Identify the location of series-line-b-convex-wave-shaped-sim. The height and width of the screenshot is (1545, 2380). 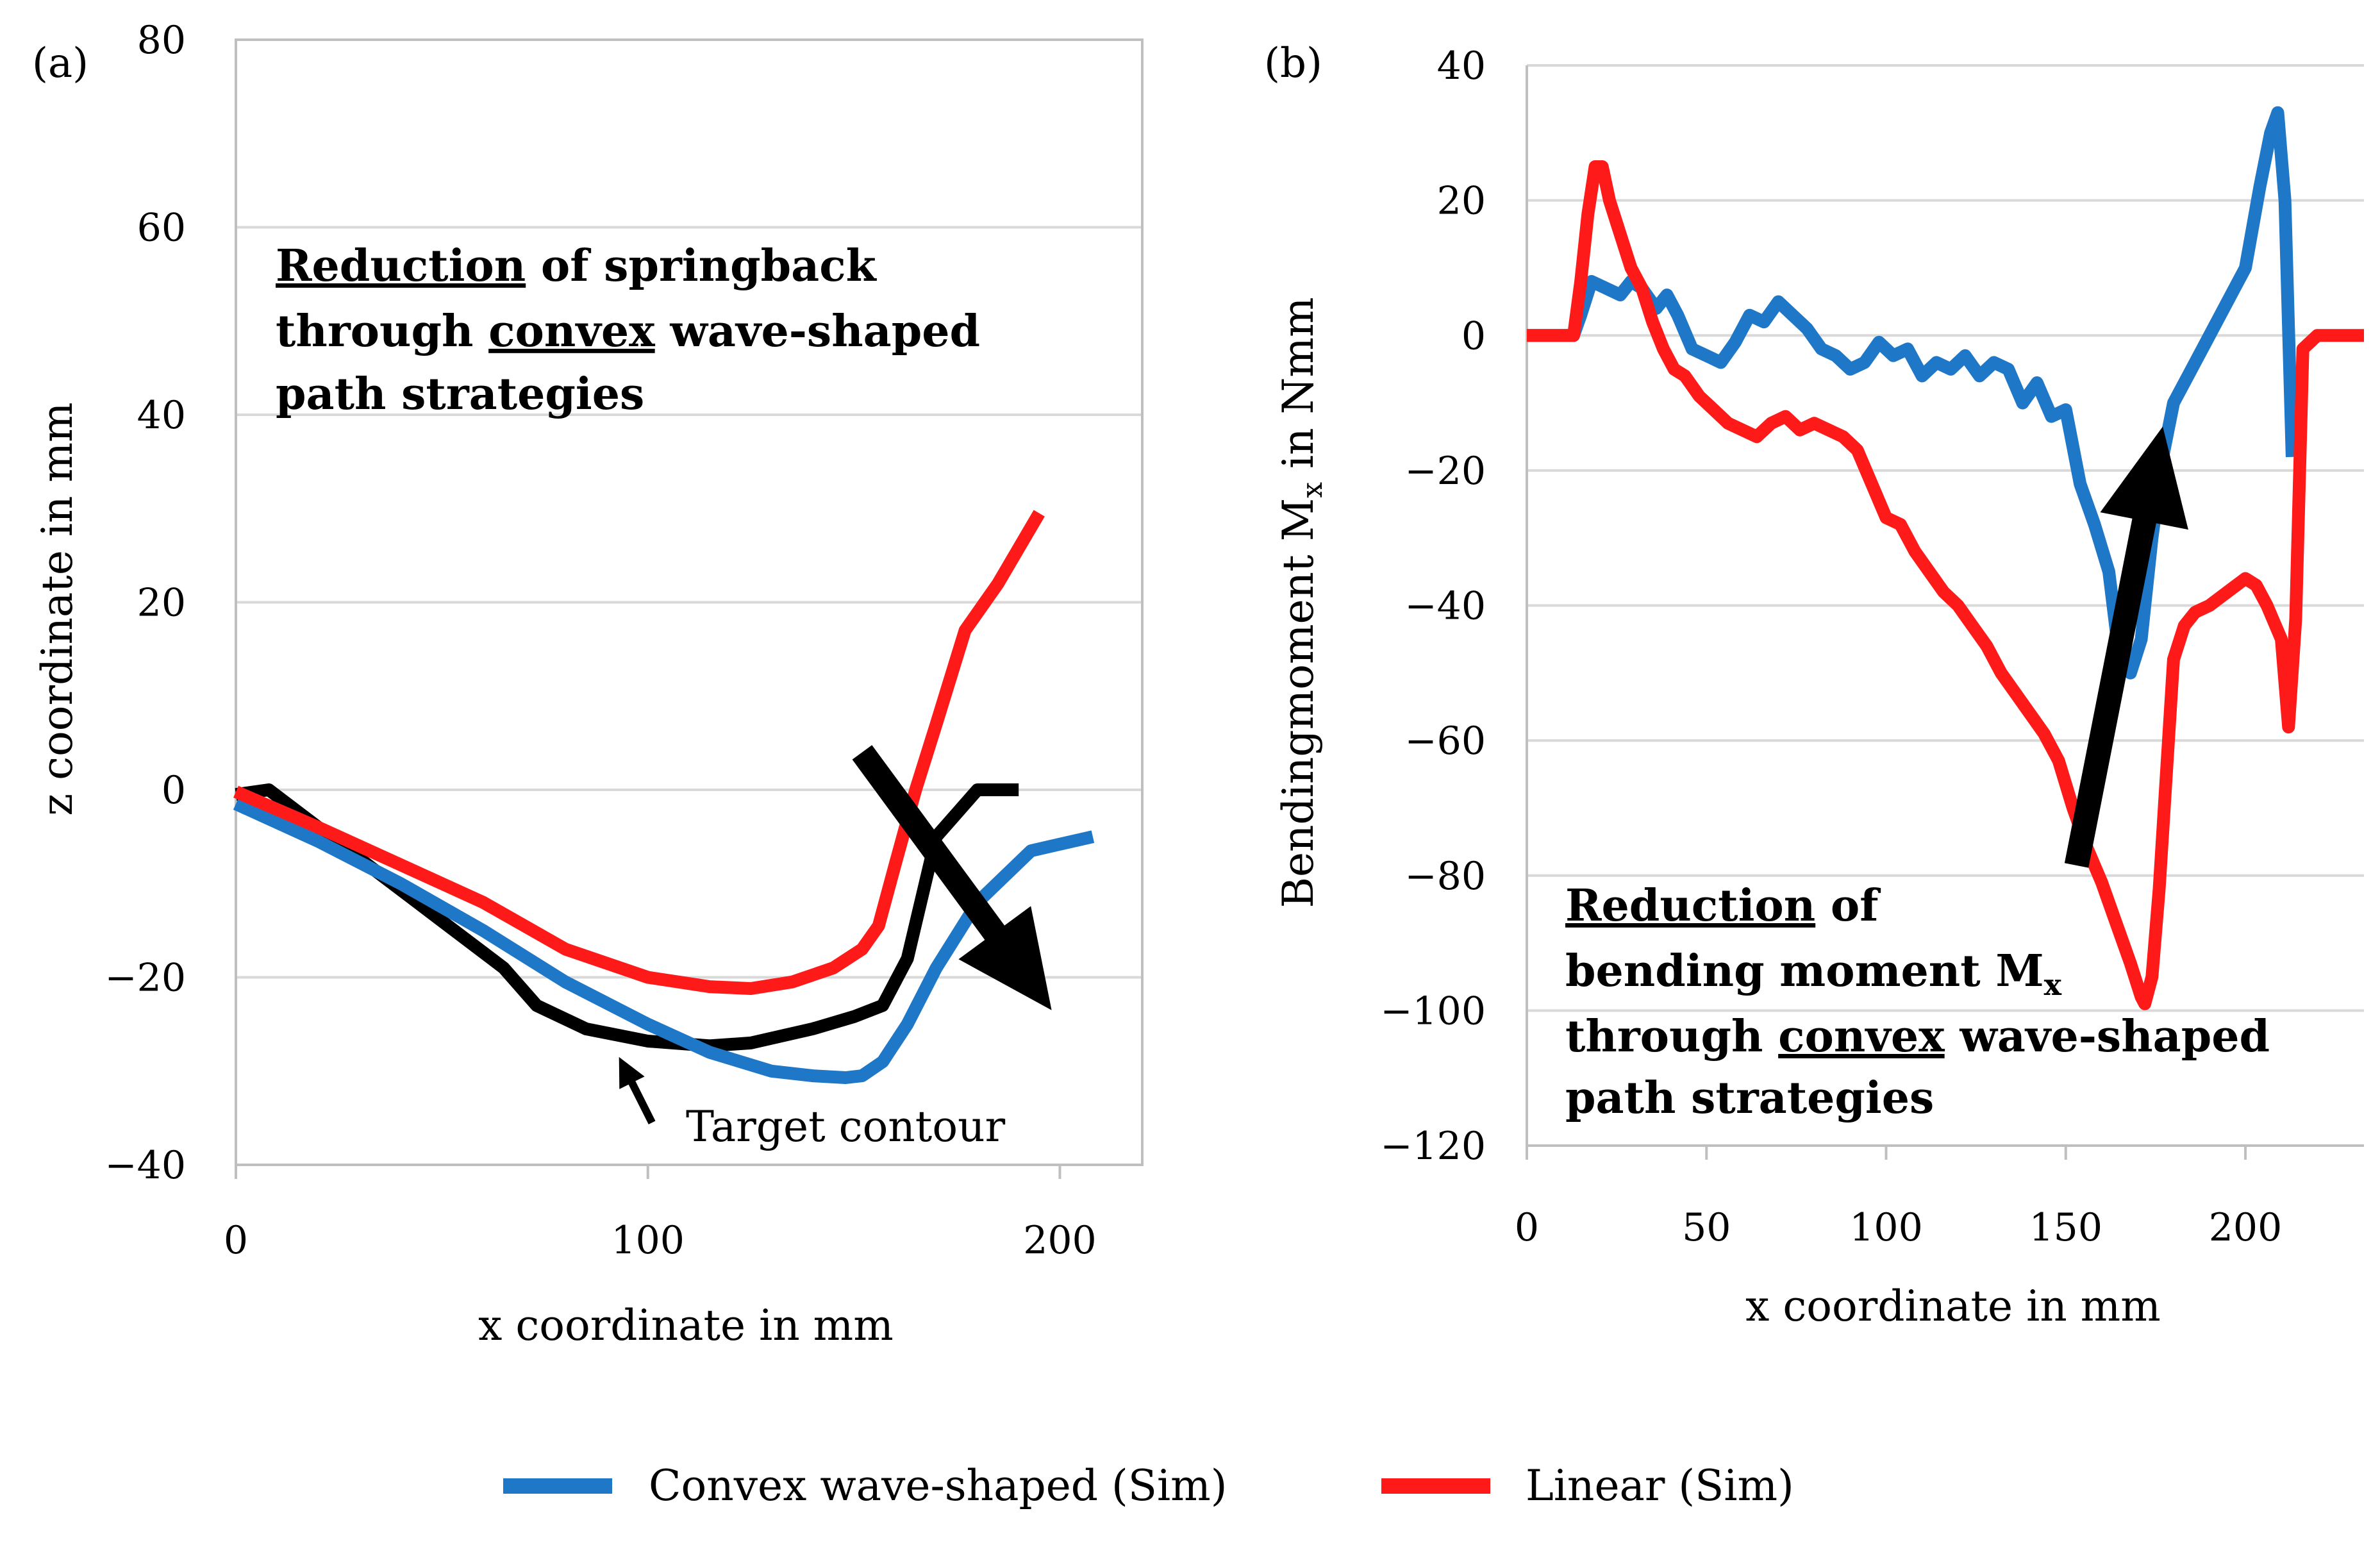
(1913, 393).